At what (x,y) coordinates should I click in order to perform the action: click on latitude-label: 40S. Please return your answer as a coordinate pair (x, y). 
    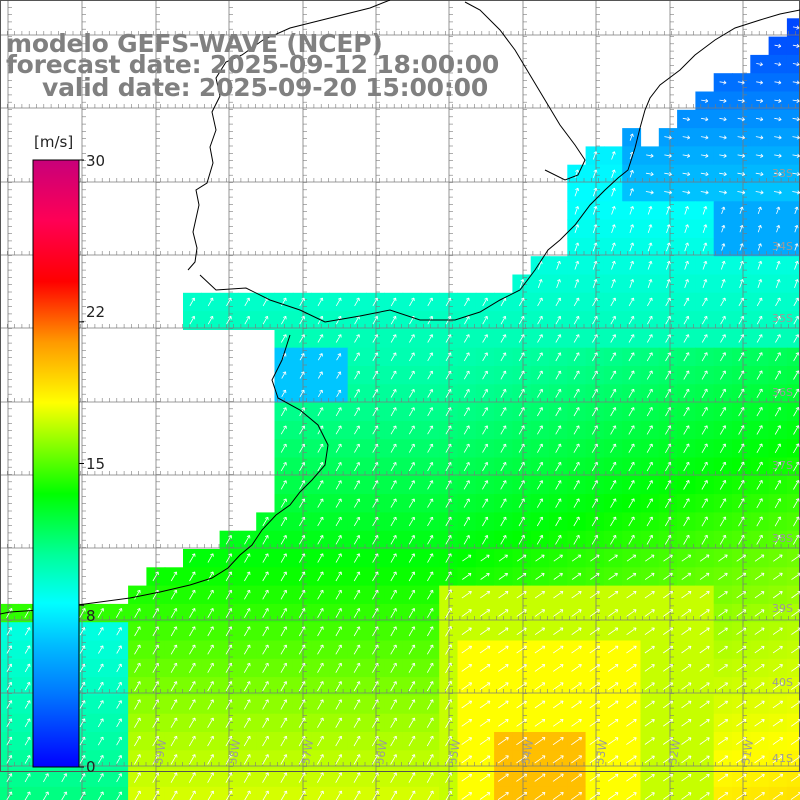
    Looking at the image, I should click on (782, 682).